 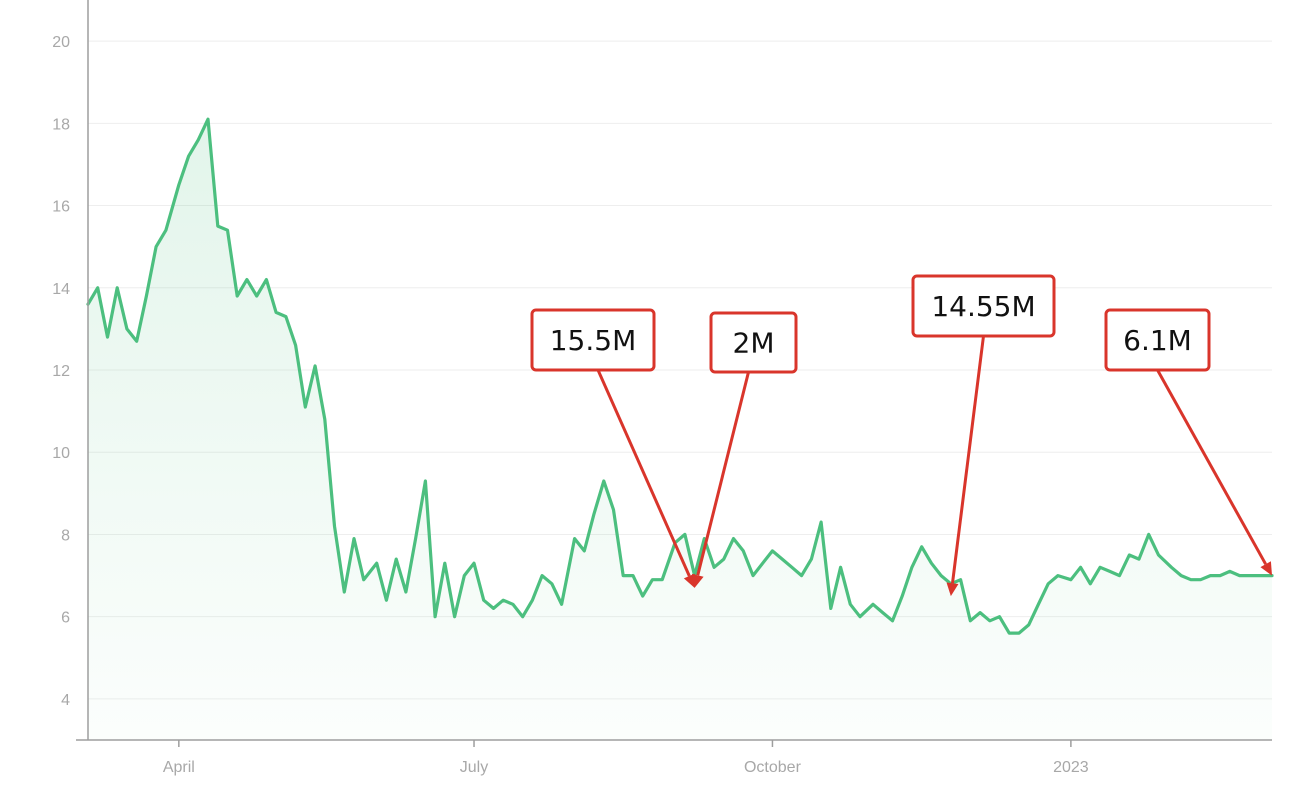 What do you see at coordinates (61, 42) in the screenshot?
I see `y-tick-label: 20` at bounding box center [61, 42].